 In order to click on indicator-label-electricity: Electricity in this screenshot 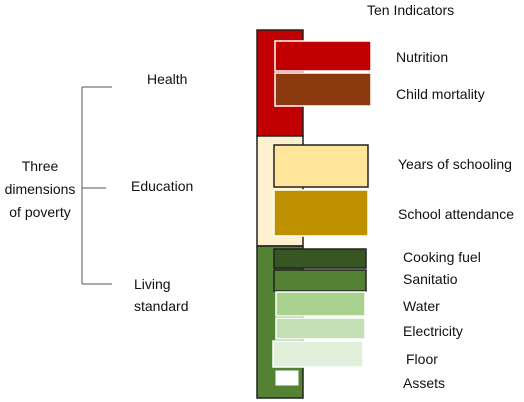, I will do `click(433, 331)`.